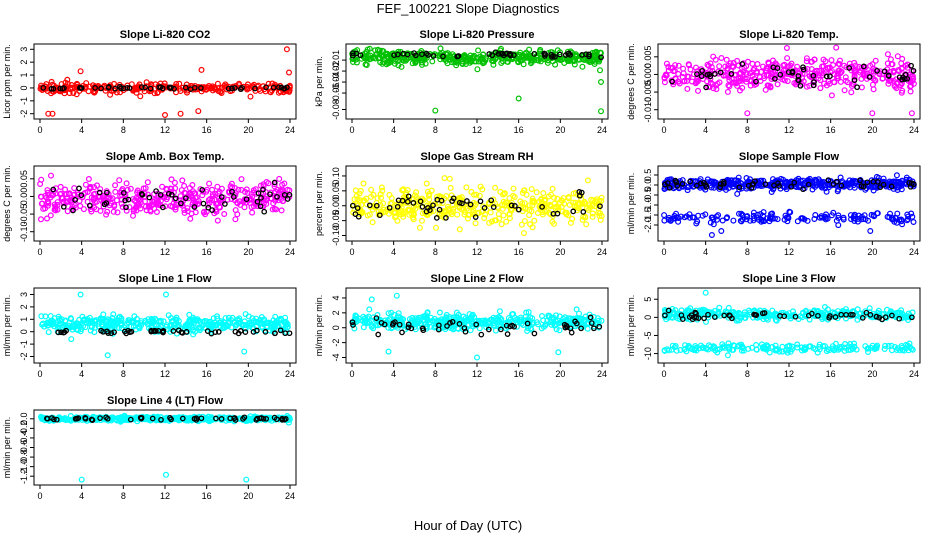 This screenshot has height=545, width=936. What do you see at coordinates (336, 297) in the screenshot?
I see `y-tick-label: 4` at bounding box center [336, 297].